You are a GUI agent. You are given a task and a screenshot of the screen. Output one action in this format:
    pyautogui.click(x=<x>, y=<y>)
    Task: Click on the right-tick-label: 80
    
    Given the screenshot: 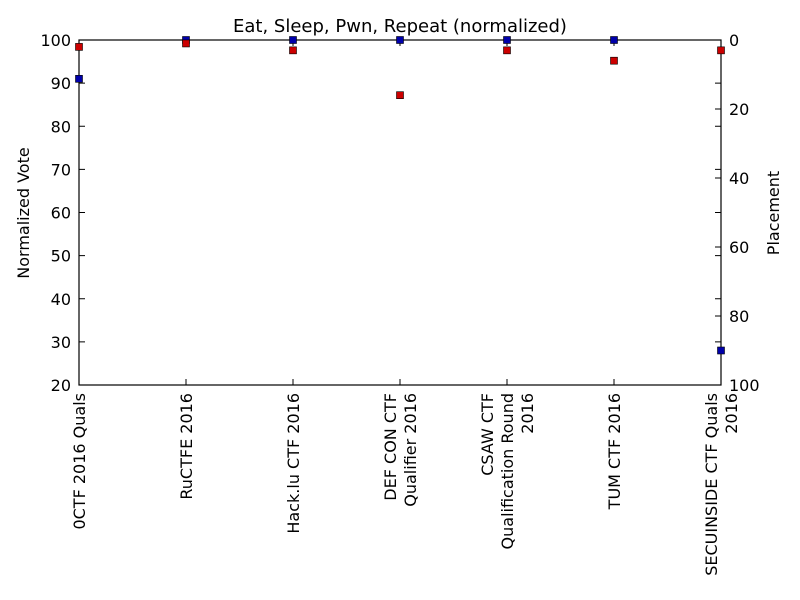 What is the action you would take?
    pyautogui.click(x=739, y=316)
    